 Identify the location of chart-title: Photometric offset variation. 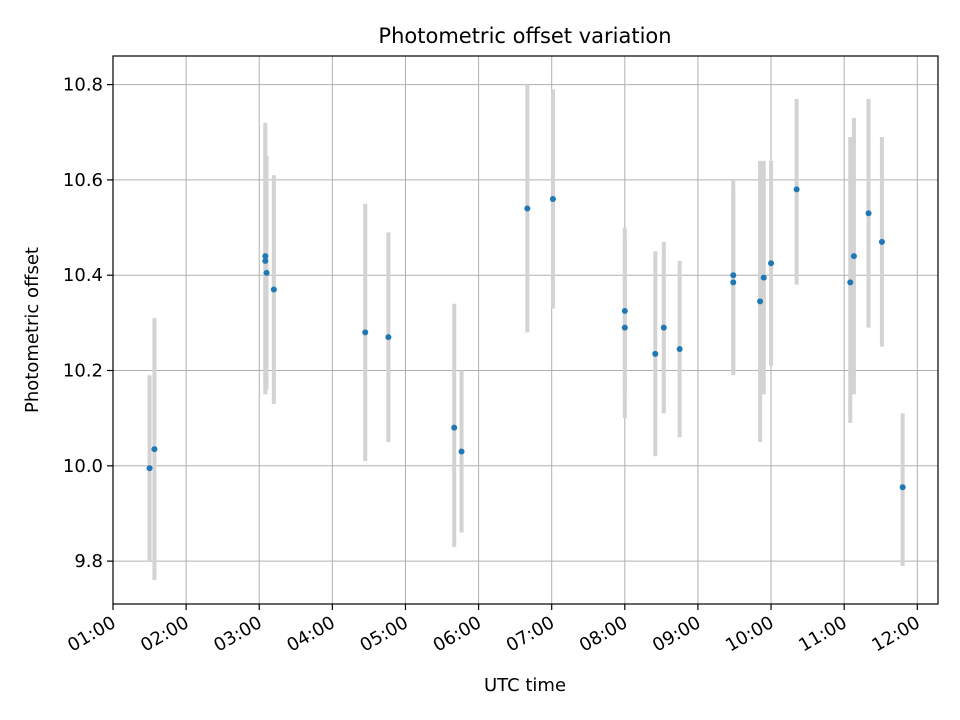
(524, 36).